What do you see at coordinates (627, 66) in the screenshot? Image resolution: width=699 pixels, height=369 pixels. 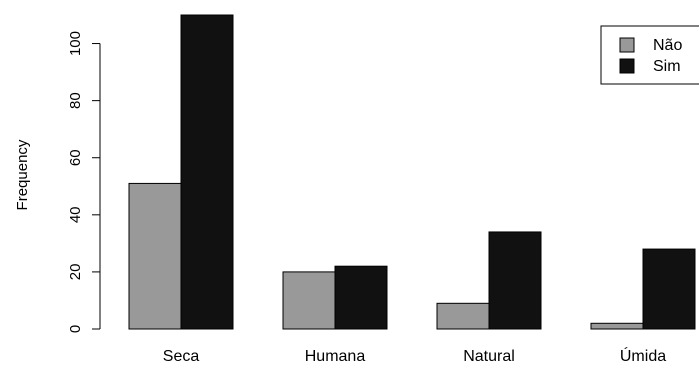 I see `legend-swatch-sim` at bounding box center [627, 66].